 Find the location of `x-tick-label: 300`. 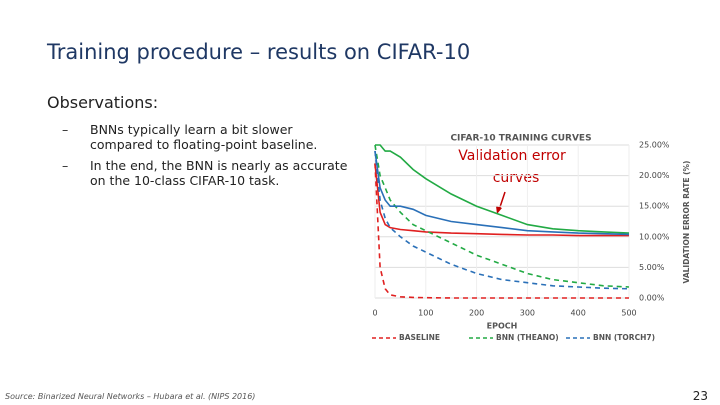

x-tick-label: 300 is located at coordinates (527, 313).